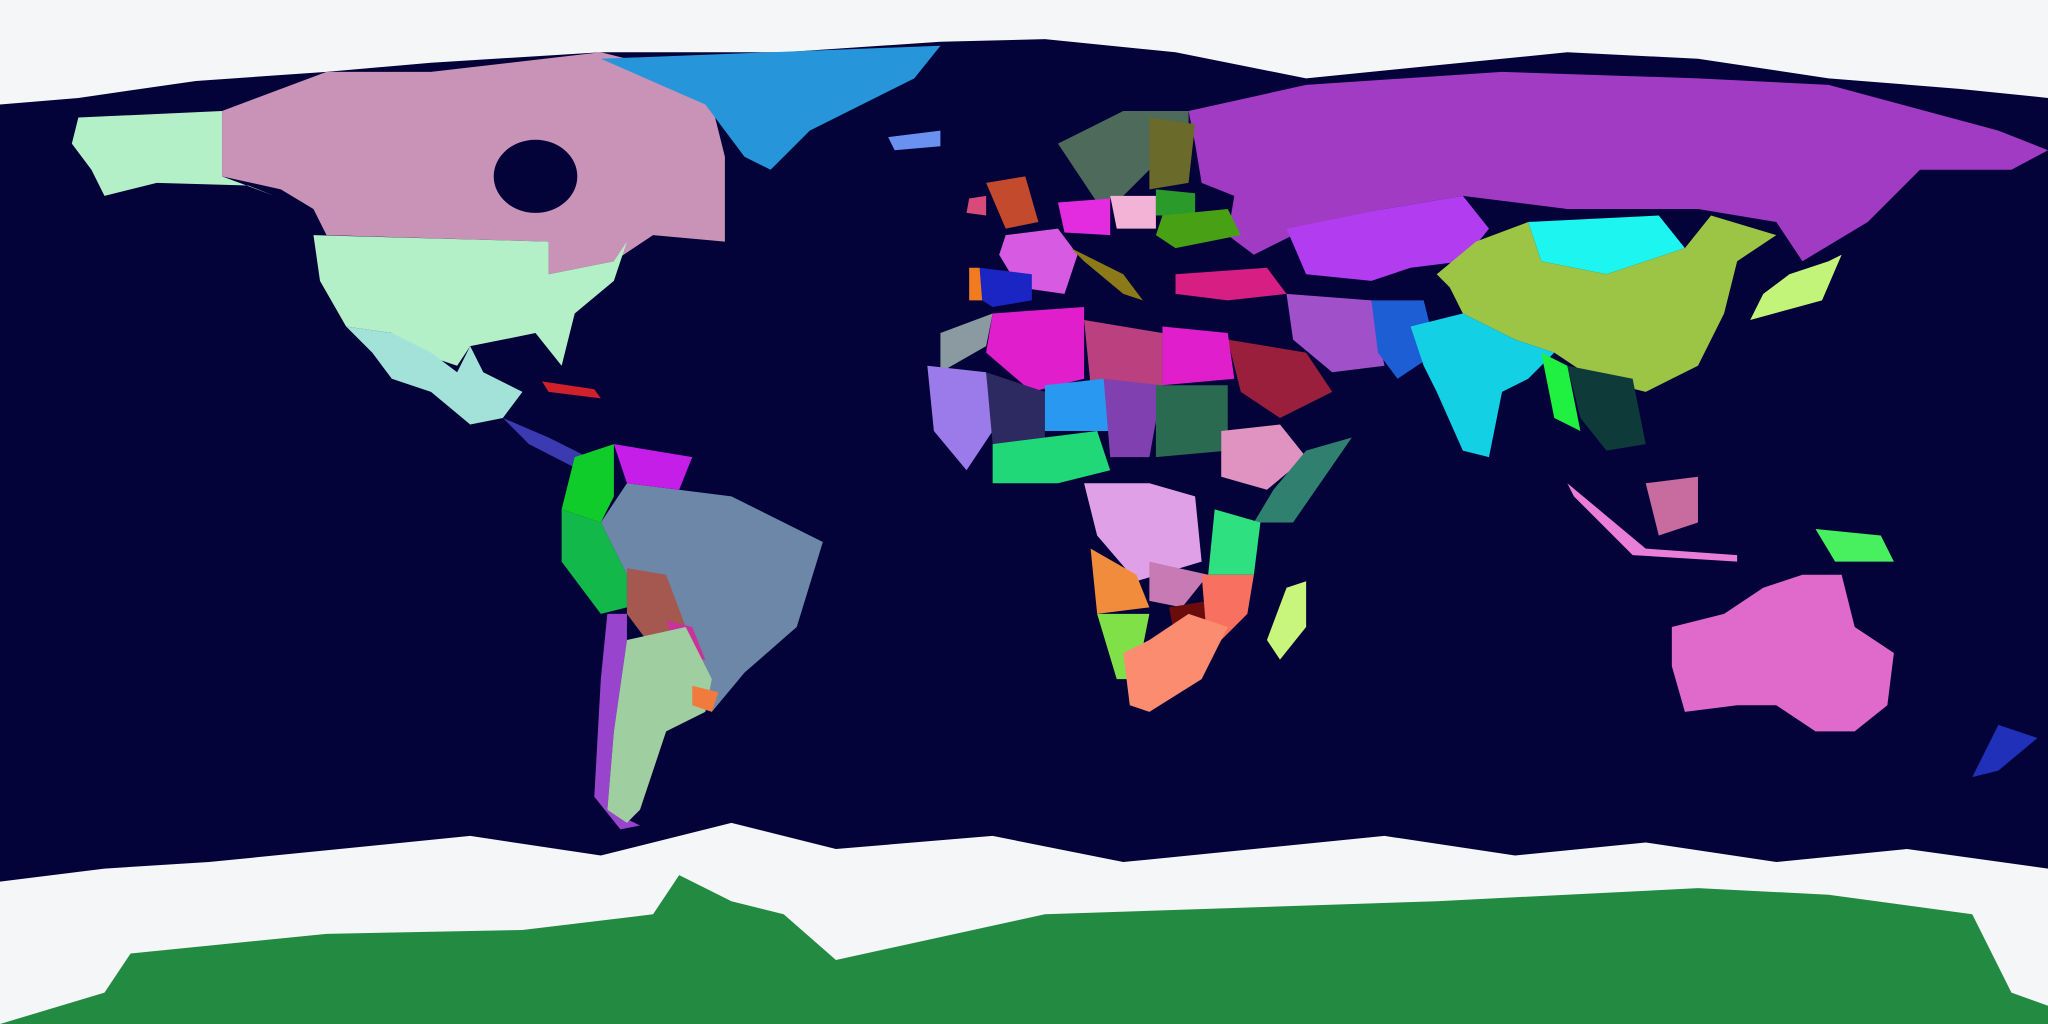 The width and height of the screenshot is (2048, 1024). Describe the element at coordinates (1172, 153) in the screenshot. I see `country-finland` at that location.